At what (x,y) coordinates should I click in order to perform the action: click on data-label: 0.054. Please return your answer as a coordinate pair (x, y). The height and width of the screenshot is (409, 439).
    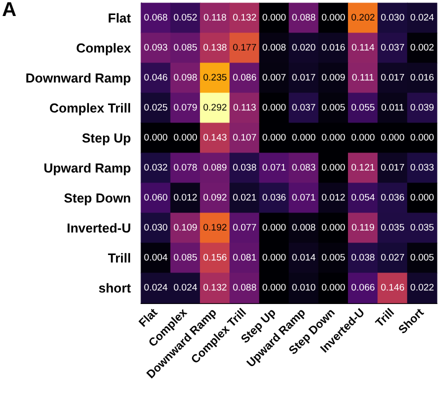
    Looking at the image, I should click on (363, 198).